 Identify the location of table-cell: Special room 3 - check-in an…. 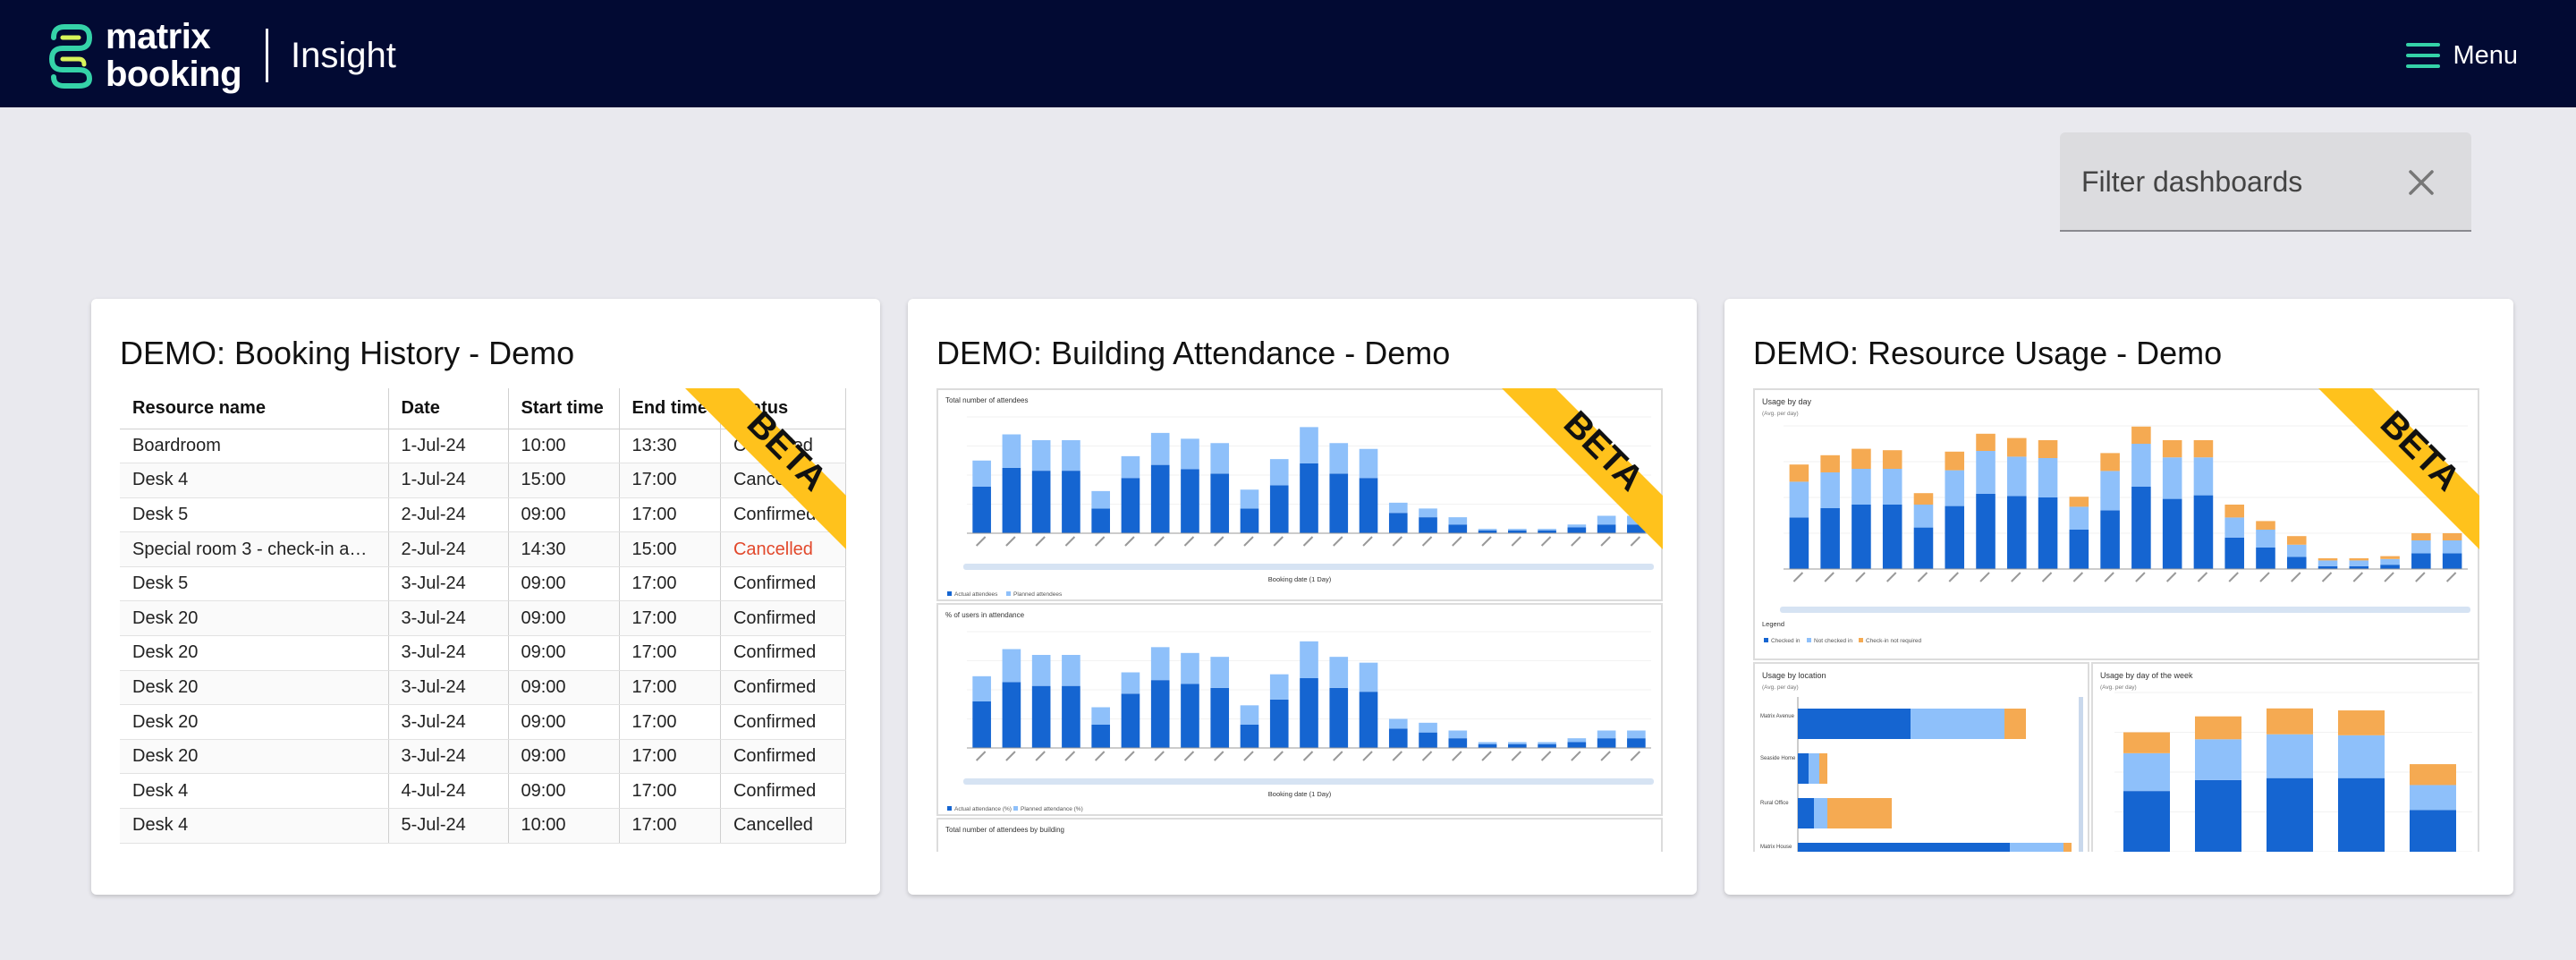
(254, 549).